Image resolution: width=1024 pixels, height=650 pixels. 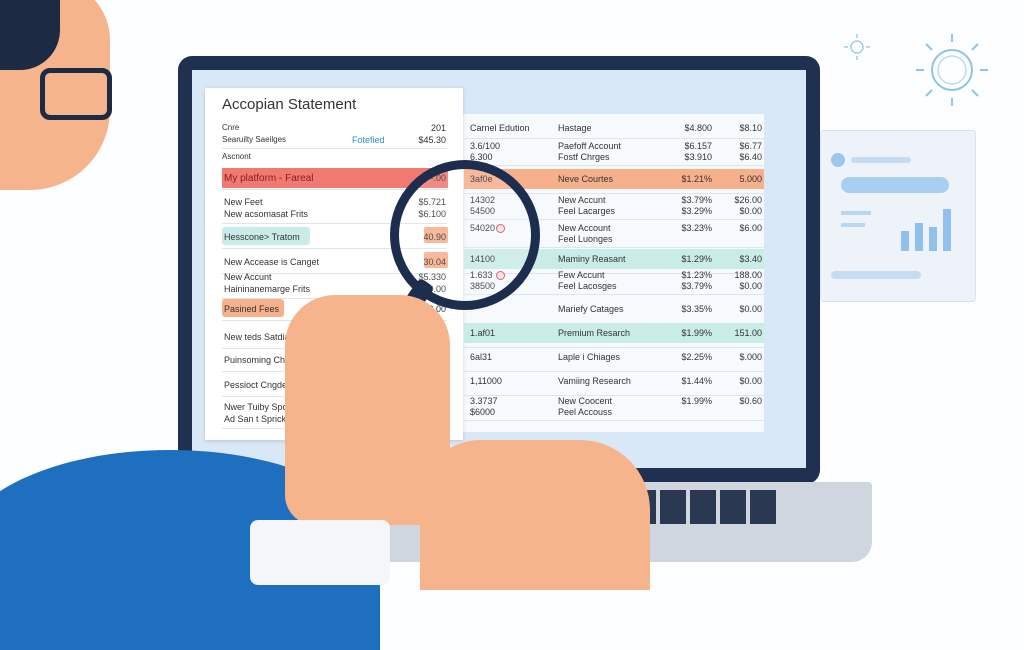 I want to click on cell: $26.00, so click(x=748, y=200).